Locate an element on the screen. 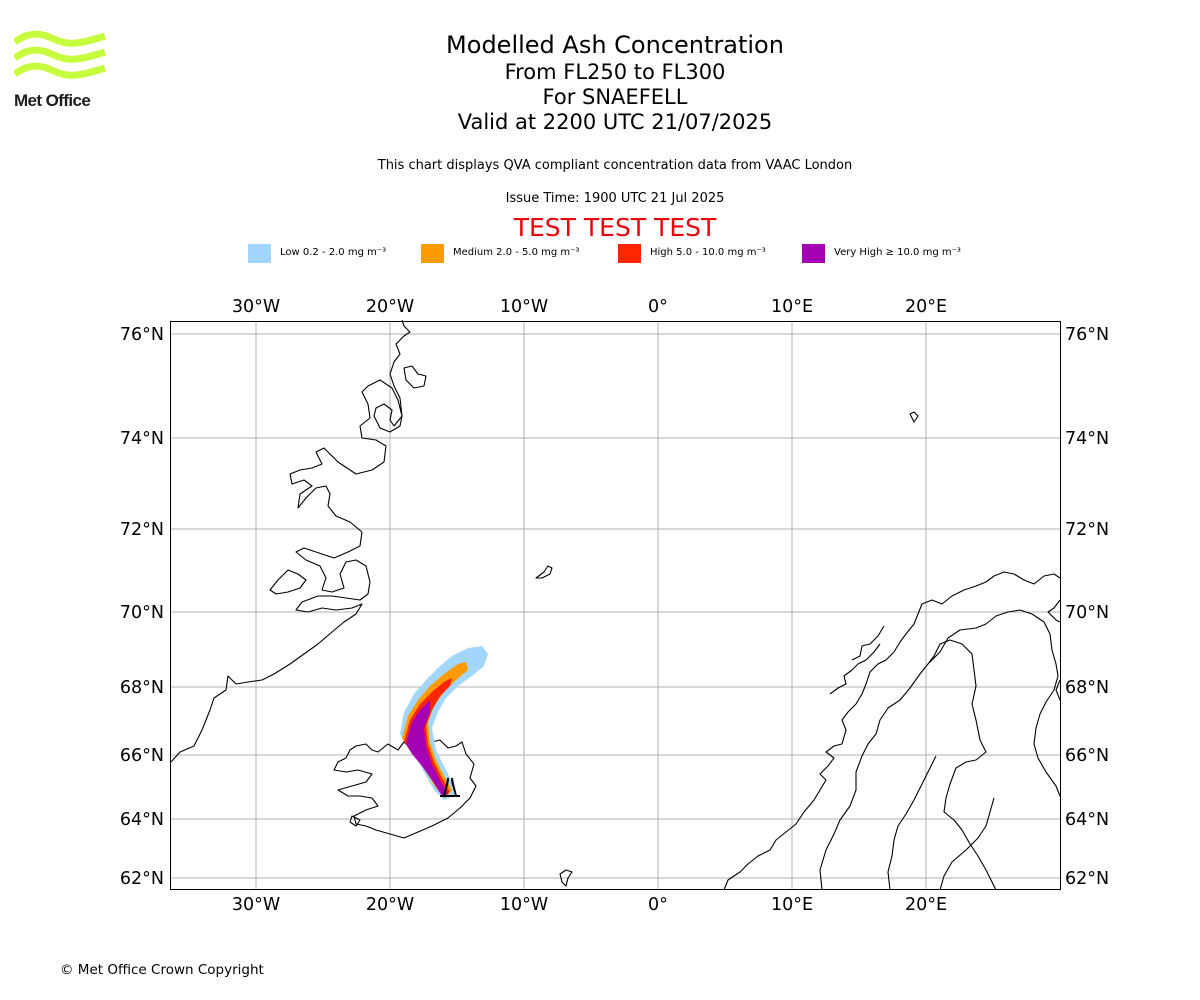 This screenshot has width=1200, height=1000. legend-swatch-very-high is located at coordinates (813, 253).